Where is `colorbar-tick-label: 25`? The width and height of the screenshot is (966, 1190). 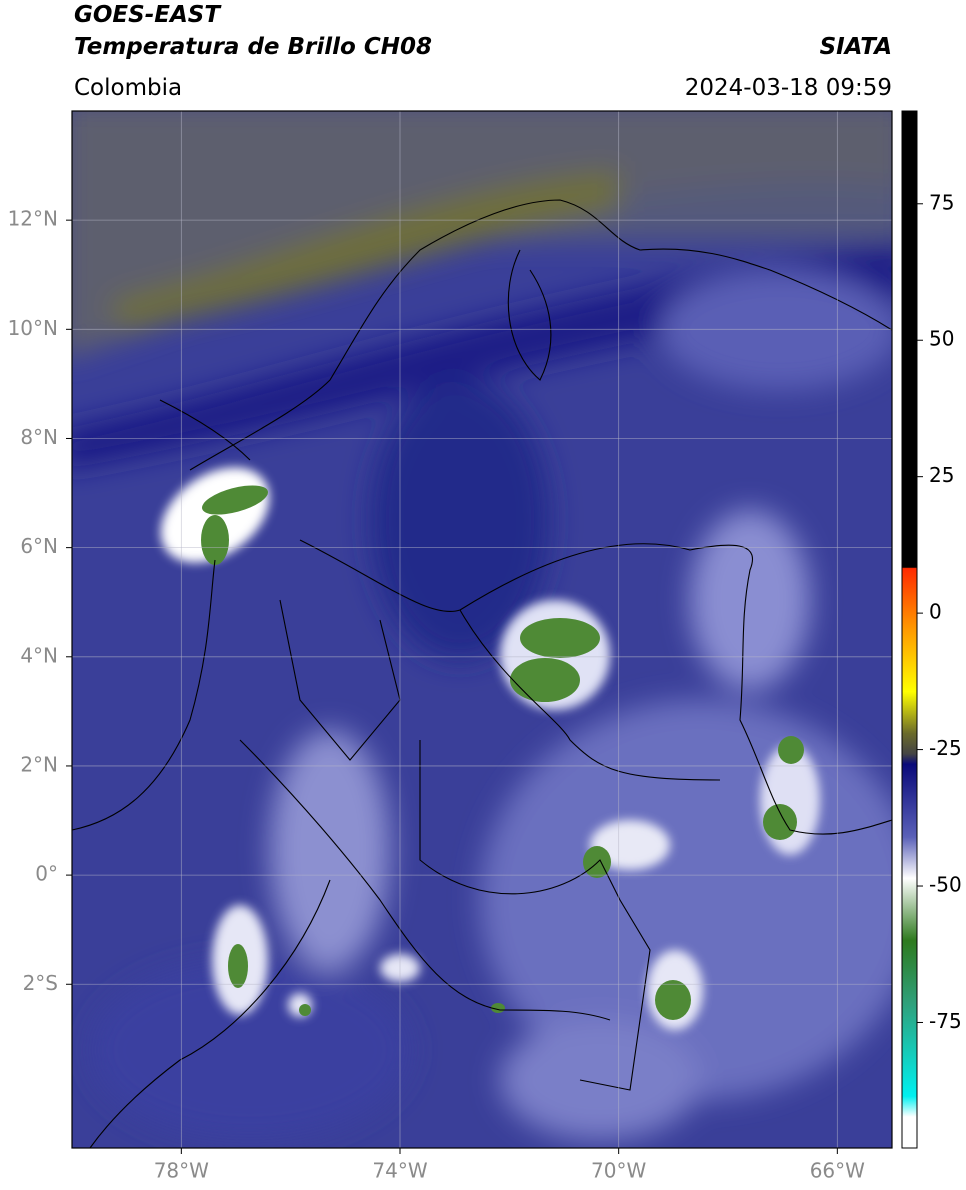 colorbar-tick-label: 25 is located at coordinates (941, 475).